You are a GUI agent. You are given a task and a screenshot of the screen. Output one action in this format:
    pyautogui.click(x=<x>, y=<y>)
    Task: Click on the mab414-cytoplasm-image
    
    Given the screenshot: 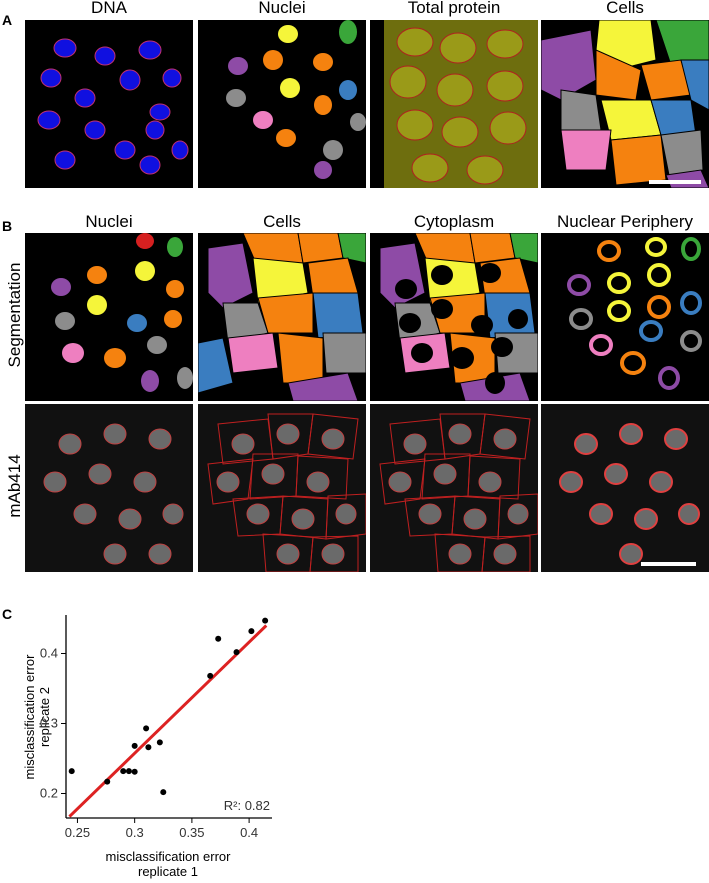 What is the action you would take?
    pyautogui.click(x=458, y=492)
    